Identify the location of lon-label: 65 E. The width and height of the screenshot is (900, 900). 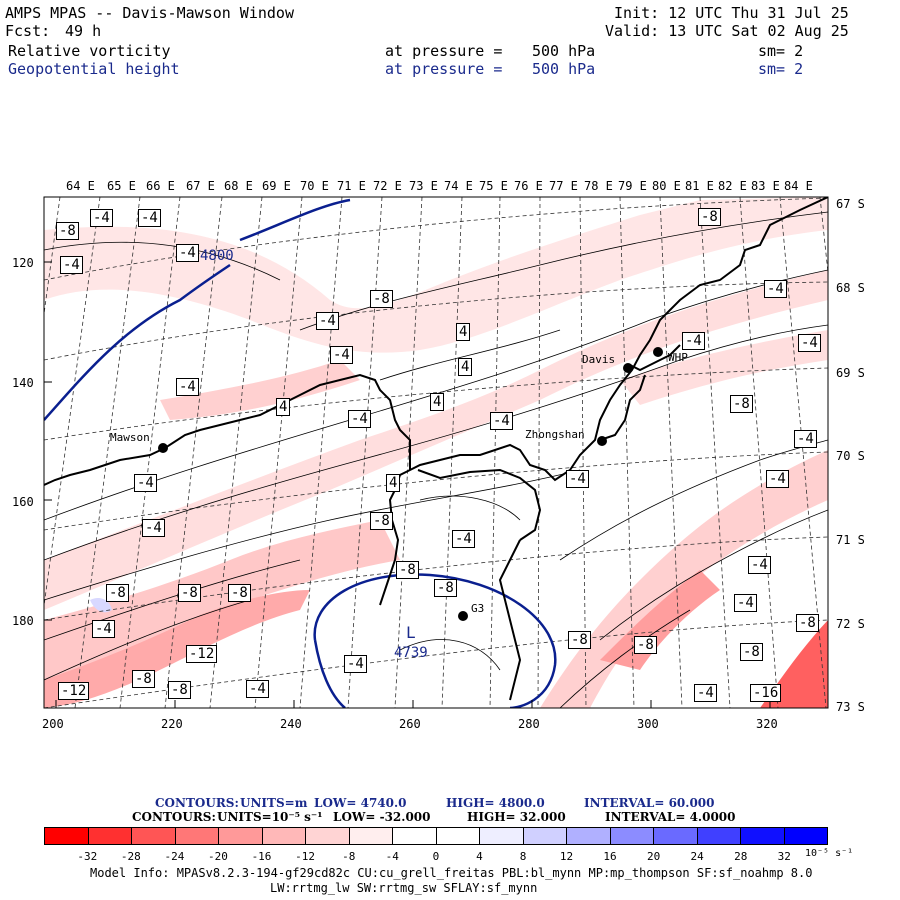
(121, 186).